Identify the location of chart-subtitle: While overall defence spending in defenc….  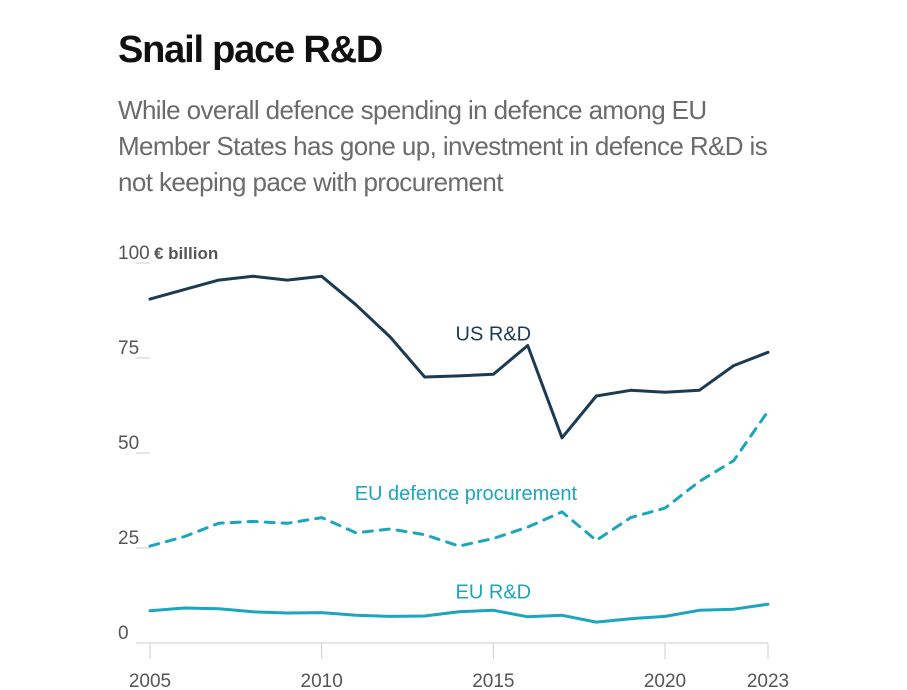
(443, 146).